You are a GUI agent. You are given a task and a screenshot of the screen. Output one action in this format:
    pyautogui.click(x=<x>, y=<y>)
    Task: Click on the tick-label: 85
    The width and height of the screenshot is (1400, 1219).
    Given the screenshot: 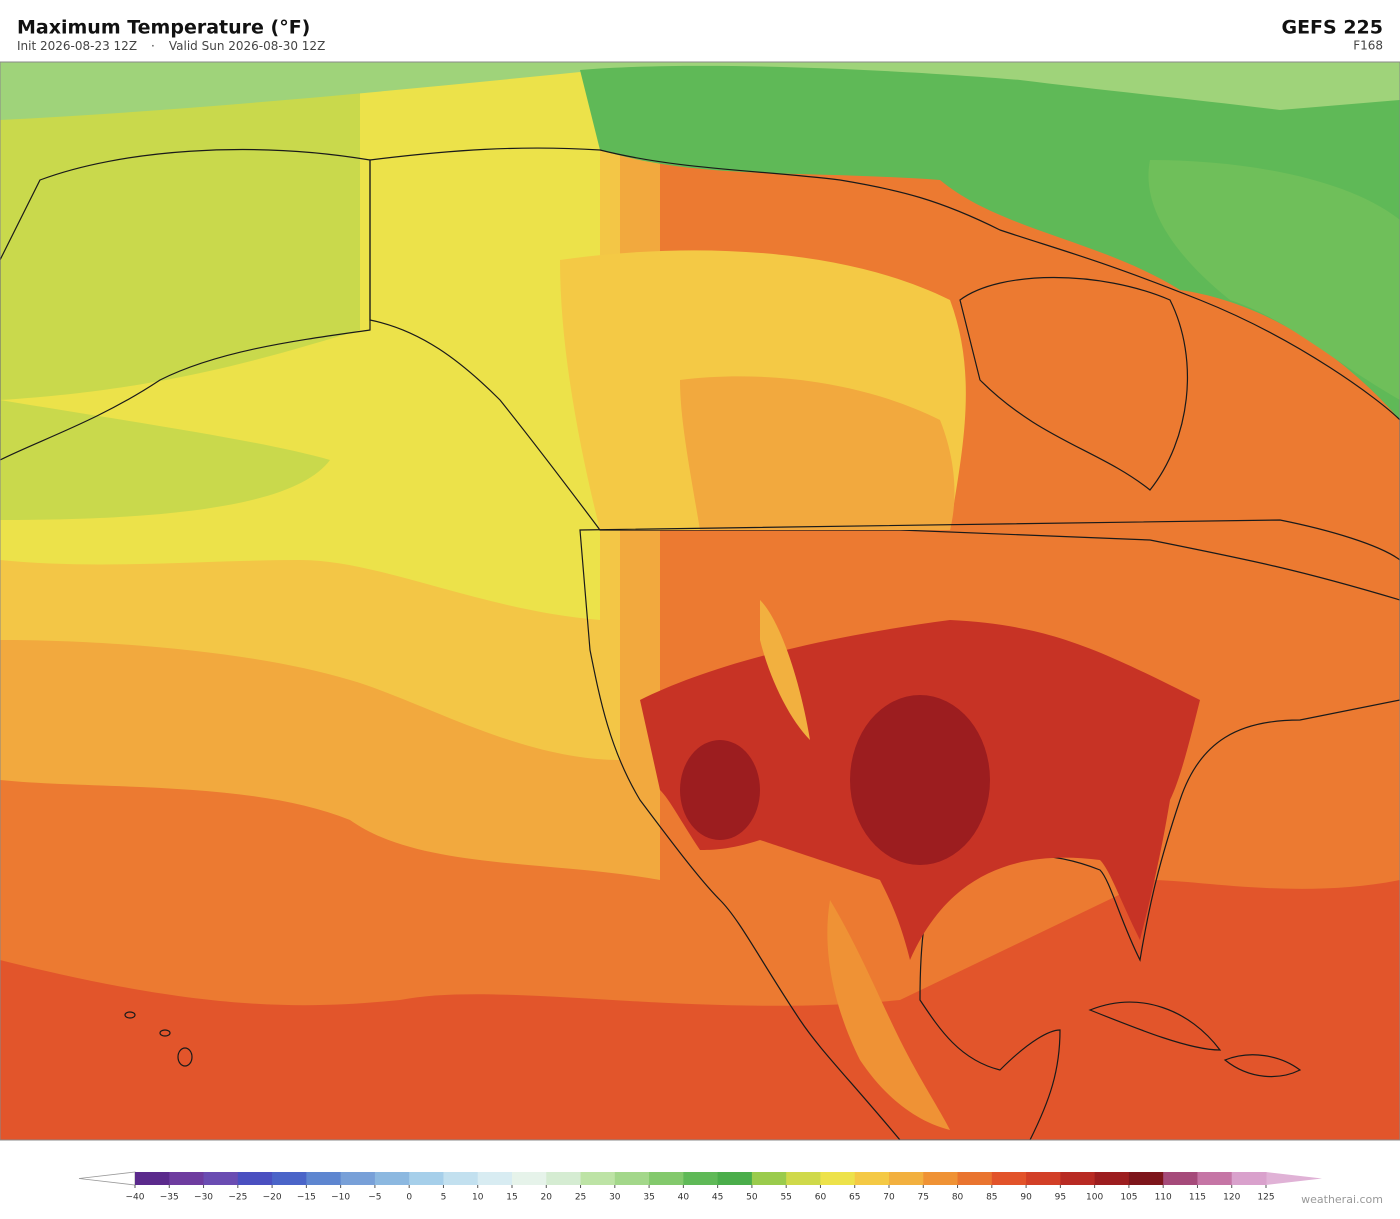 What is the action you would take?
    pyautogui.click(x=991, y=1198)
    